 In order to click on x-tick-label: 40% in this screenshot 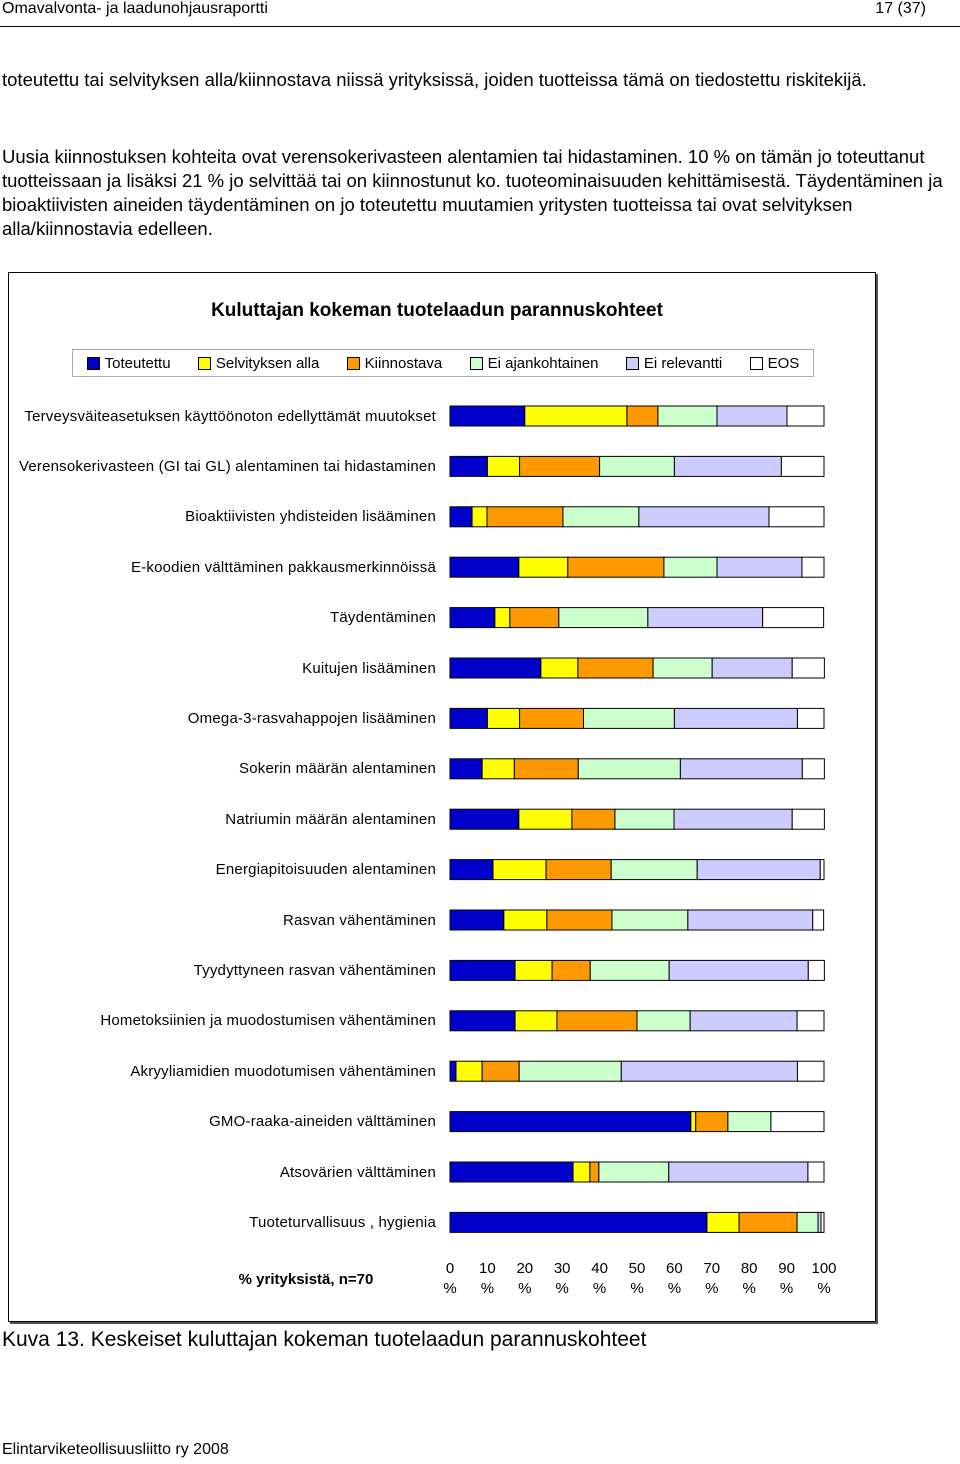, I will do `click(599, 1278)`.